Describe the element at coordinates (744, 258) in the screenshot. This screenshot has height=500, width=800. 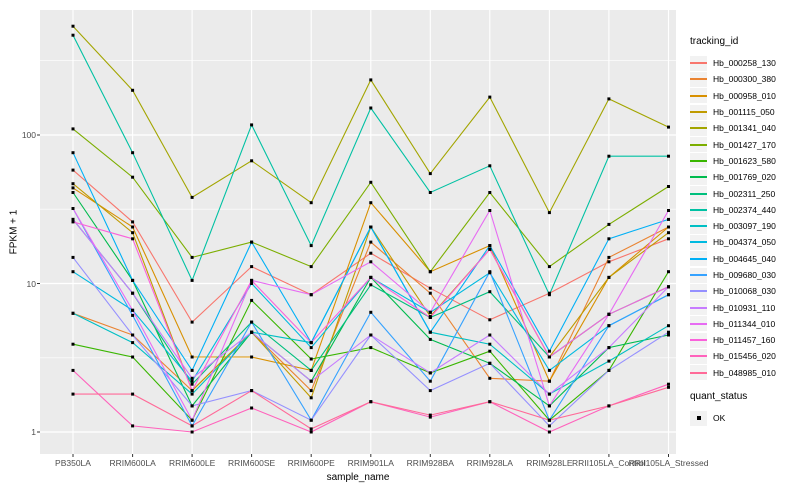
I see `legend-item-label: Hb_004645_040` at that location.